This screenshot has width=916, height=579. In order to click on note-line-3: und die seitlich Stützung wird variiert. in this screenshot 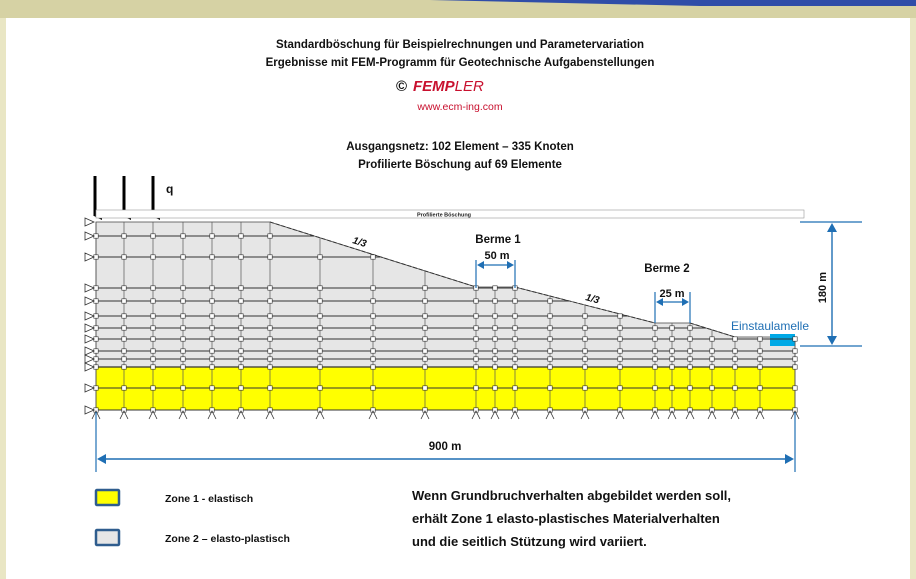, I will do `click(529, 541)`.